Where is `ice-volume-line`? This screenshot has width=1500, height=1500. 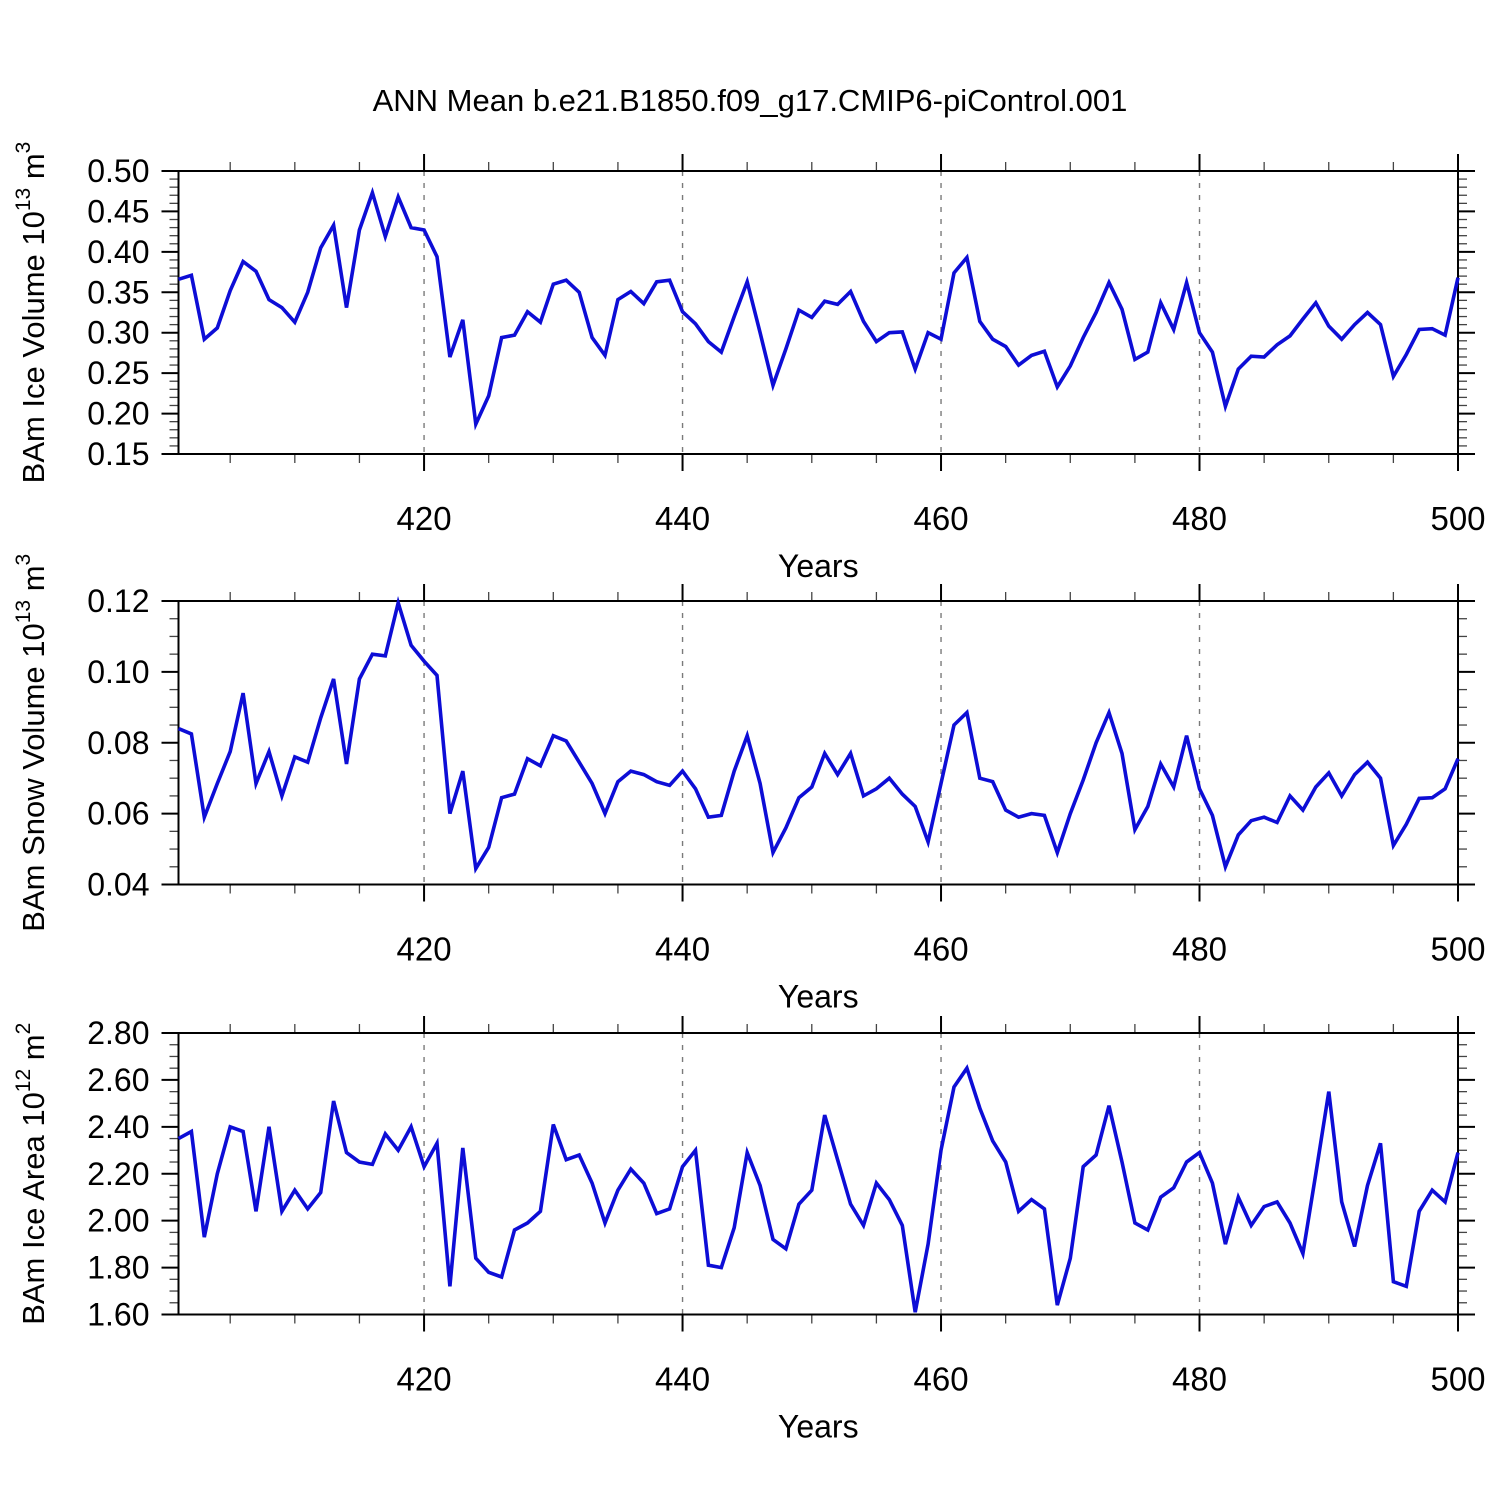 ice-volume-line is located at coordinates (818, 308).